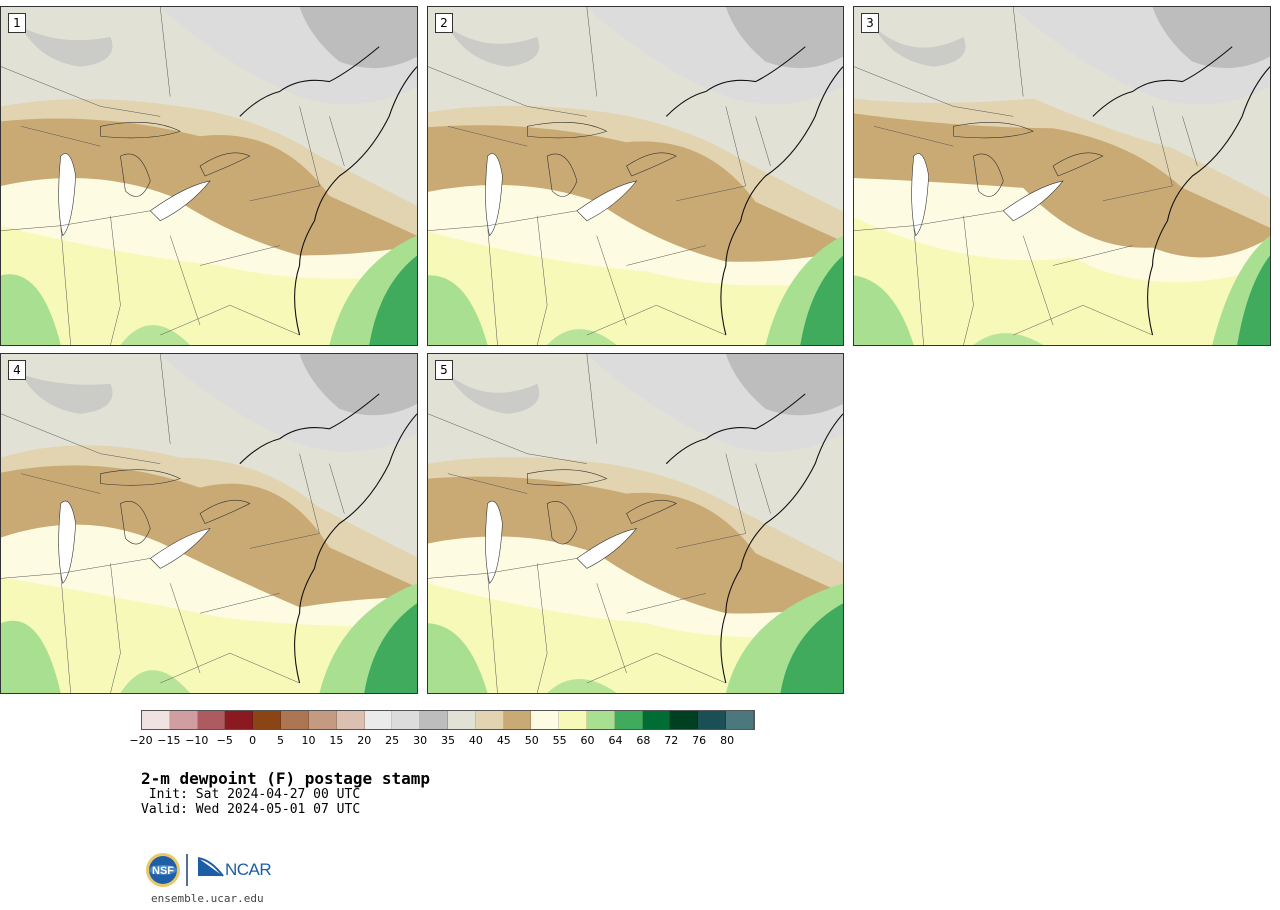 The height and width of the screenshot is (910, 1280). What do you see at coordinates (671, 740) in the screenshot?
I see `colorbar-tick-label: 72` at bounding box center [671, 740].